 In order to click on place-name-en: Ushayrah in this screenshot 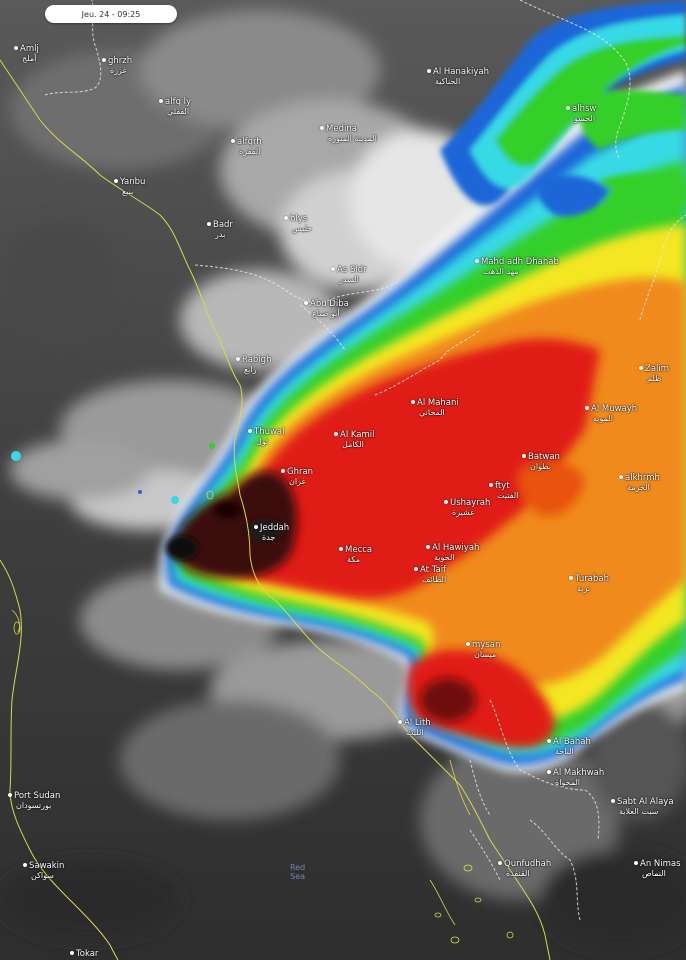, I will do `click(470, 503)`.